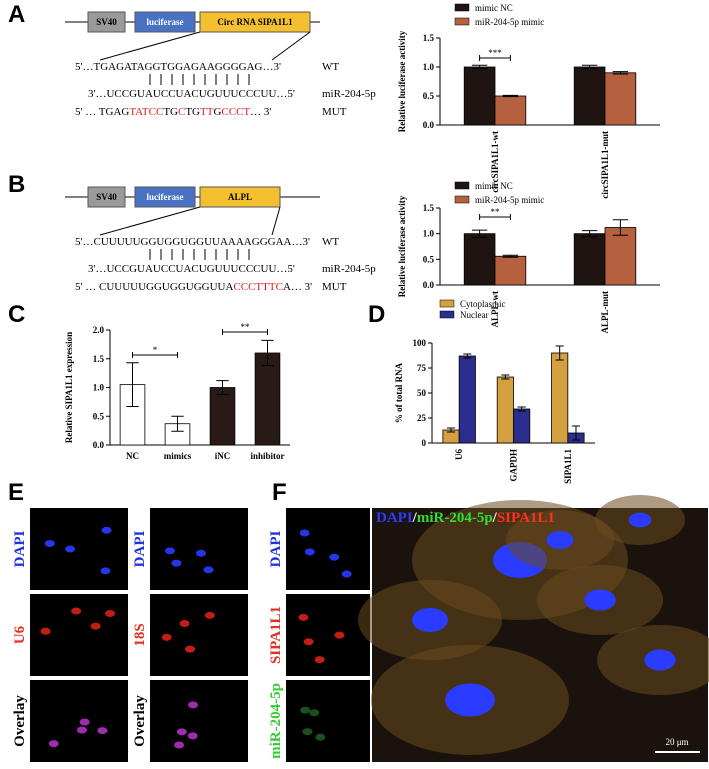  What do you see at coordinates (170, 112) in the screenshot?
I see `mut-segment: TG` at bounding box center [170, 112].